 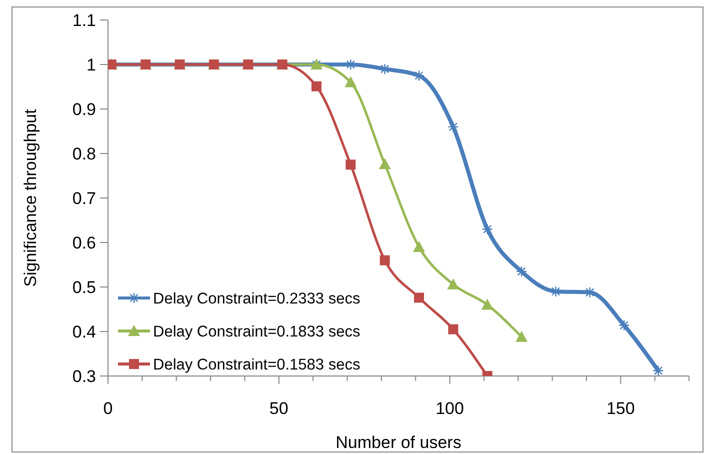 What do you see at coordinates (91, 64) in the screenshot?
I see `y-tick-label: 1` at bounding box center [91, 64].